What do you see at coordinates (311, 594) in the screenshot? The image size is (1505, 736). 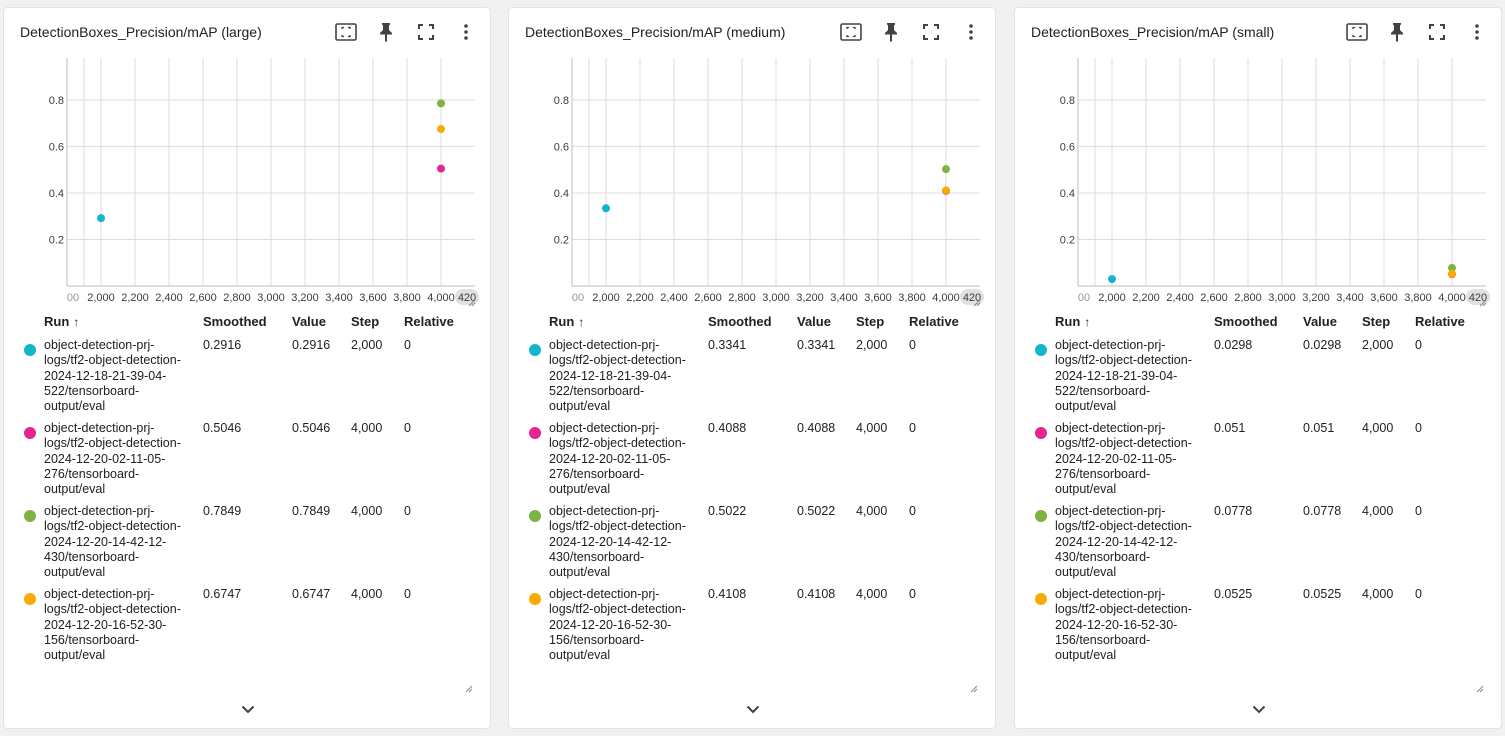 I see `value-cell: 0.6747` at bounding box center [311, 594].